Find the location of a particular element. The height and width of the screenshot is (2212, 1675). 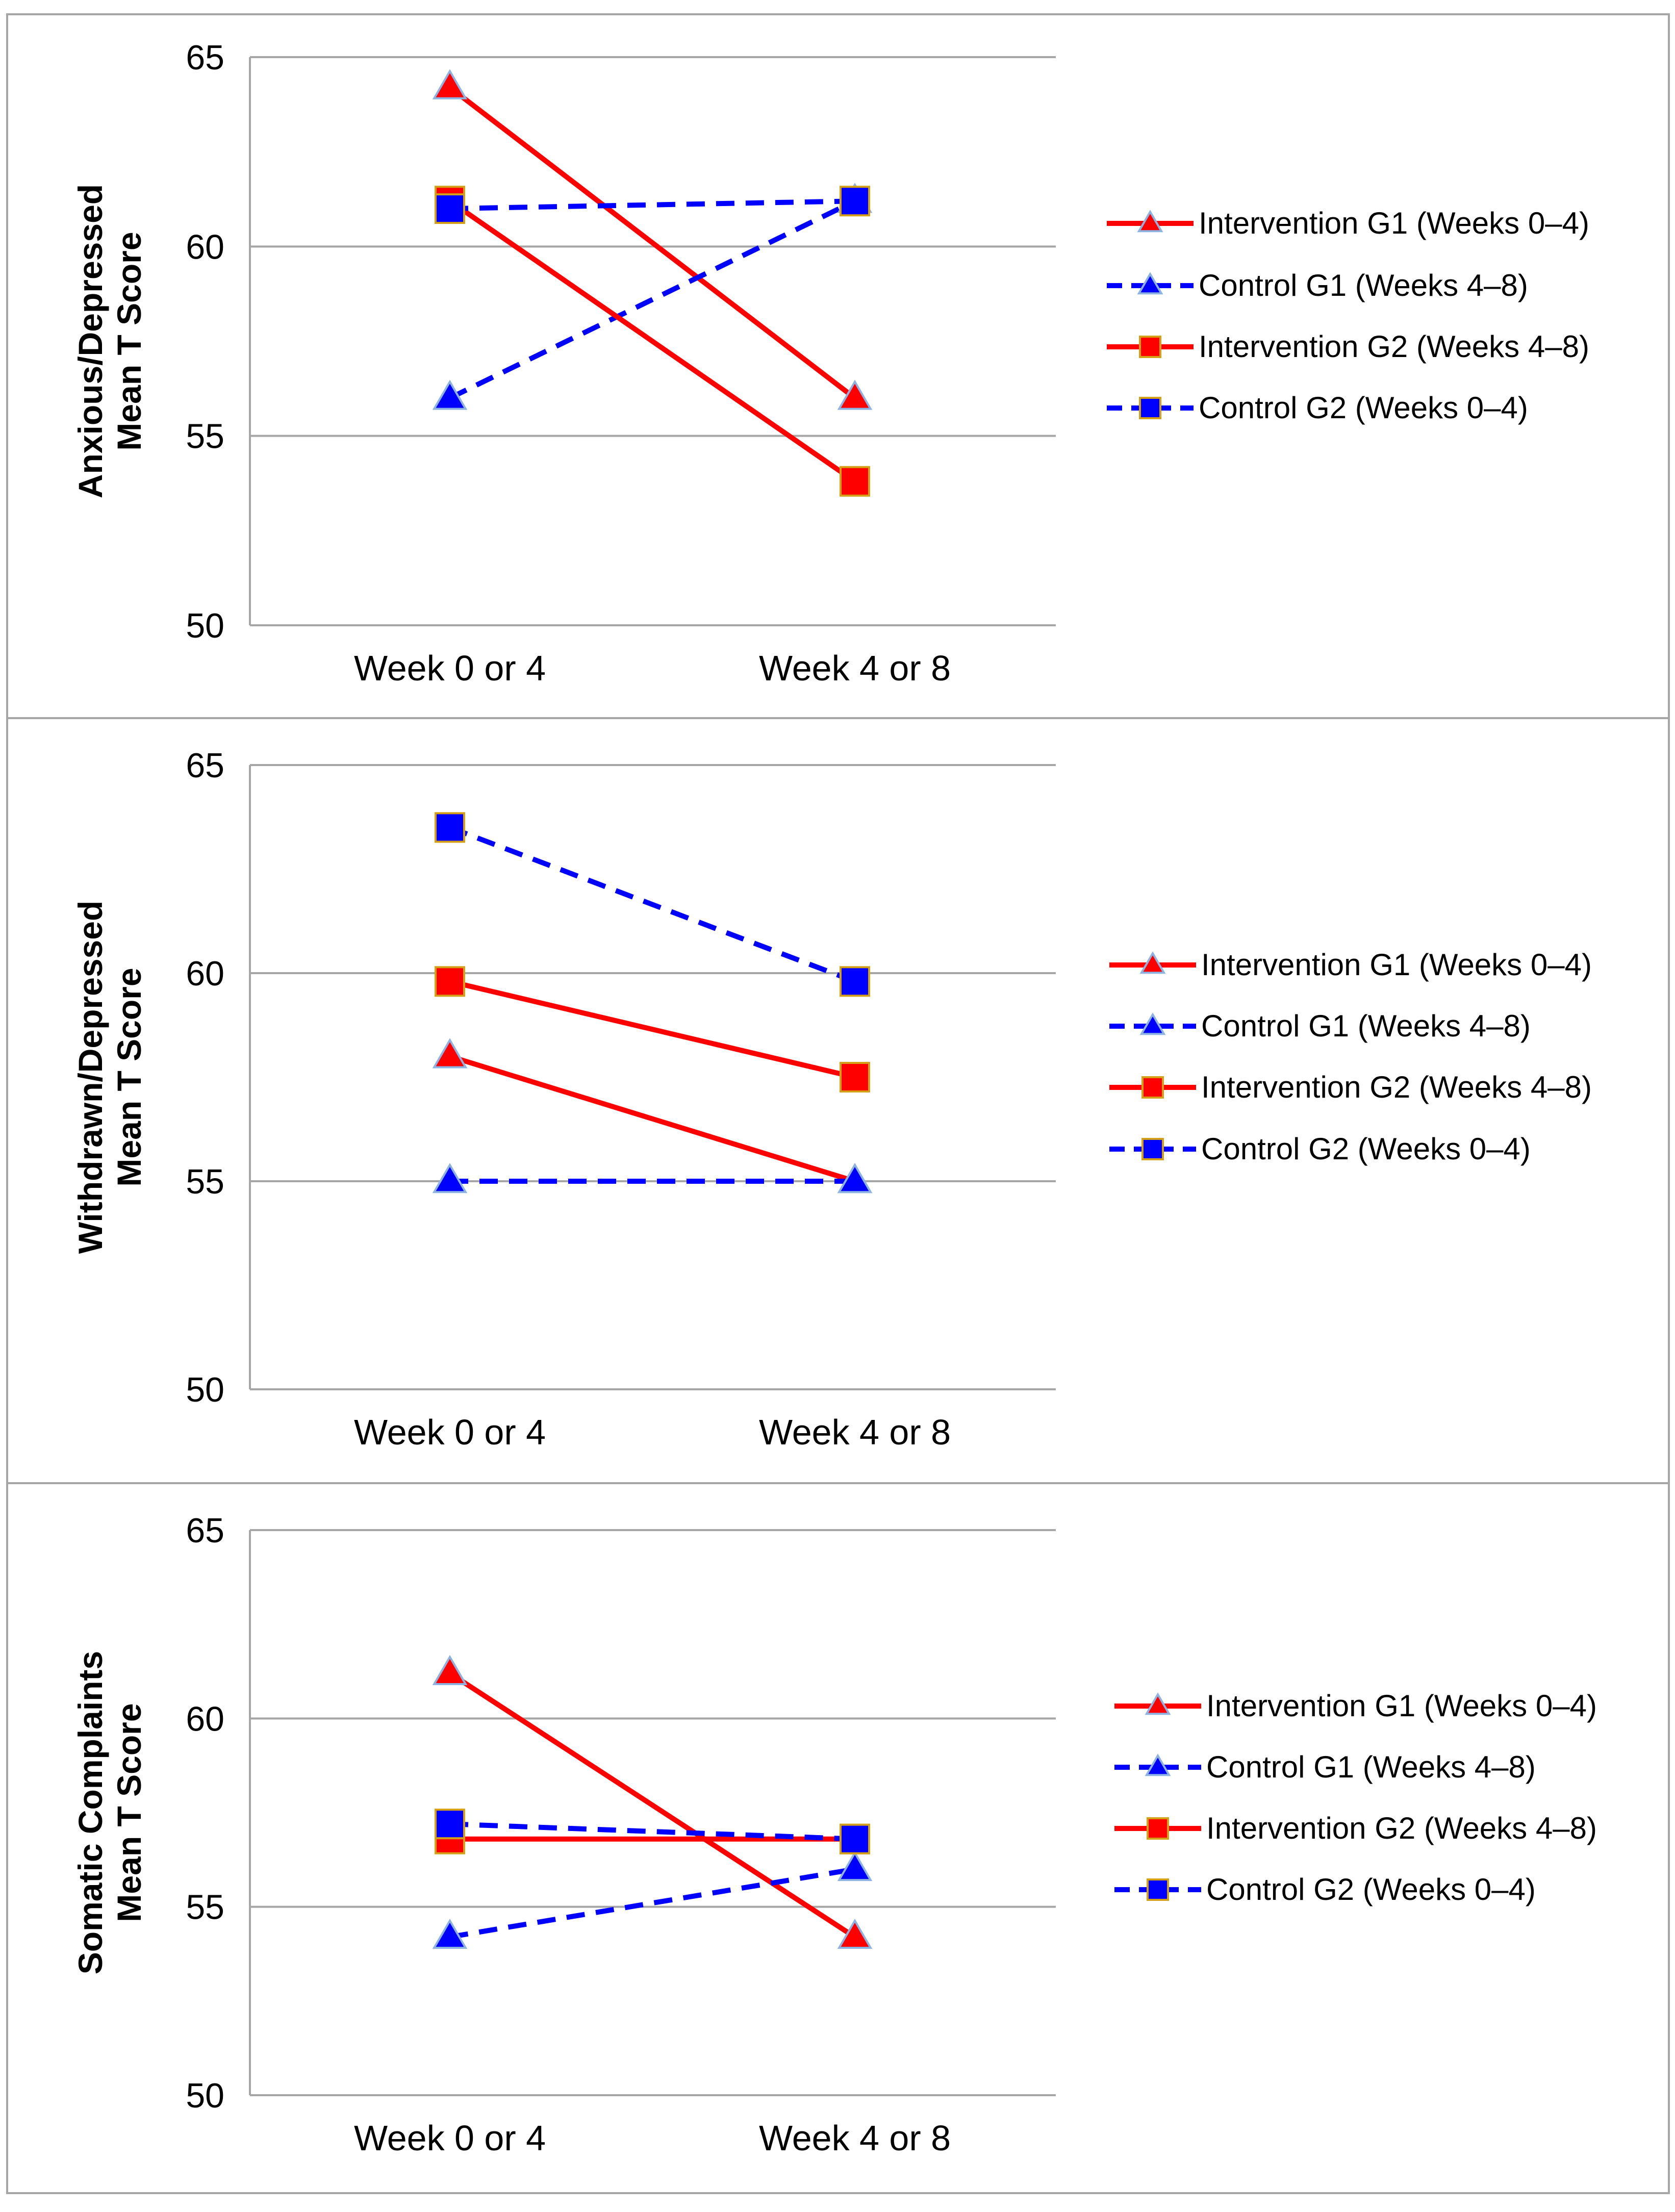

y-axis-label-line: Anxious/Depressed is located at coordinates (90, 341).